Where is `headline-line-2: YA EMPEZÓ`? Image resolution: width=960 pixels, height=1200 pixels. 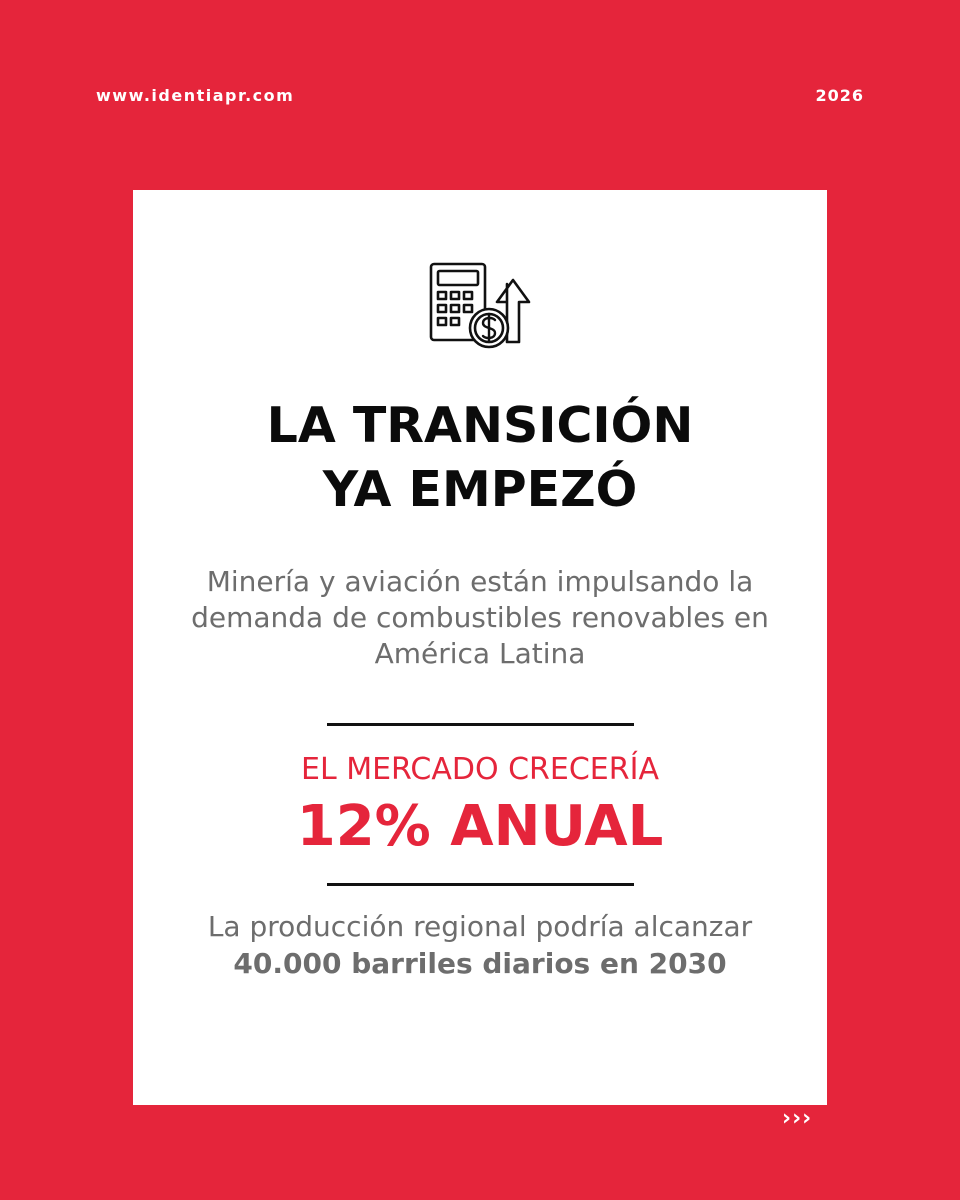
headline-line-2: YA EMPEZÓ is located at coordinates (480, 489).